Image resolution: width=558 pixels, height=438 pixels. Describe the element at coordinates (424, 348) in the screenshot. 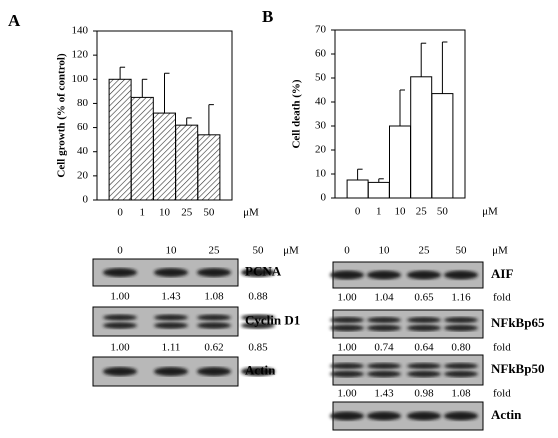

I see `fold-value: 0.64` at that location.